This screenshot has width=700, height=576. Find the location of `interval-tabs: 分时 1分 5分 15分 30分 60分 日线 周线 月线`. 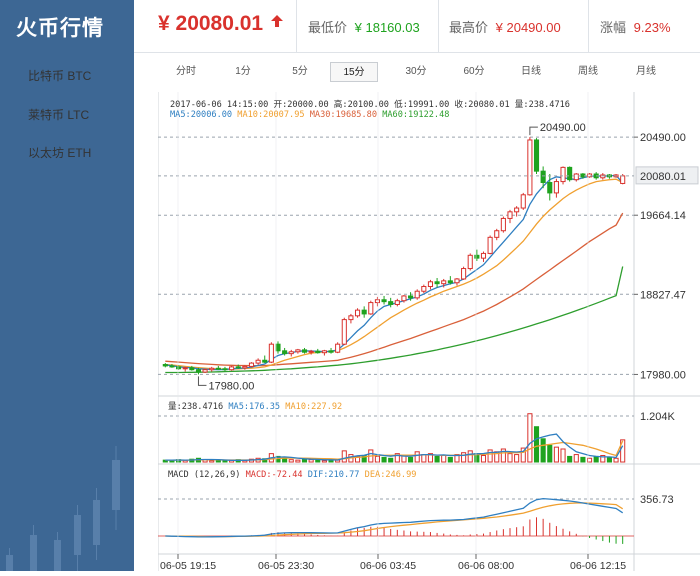

interval-tabs: 分时 1分 5分 15分 30分 60分 日线 周线 月线 is located at coordinates (420, 73).